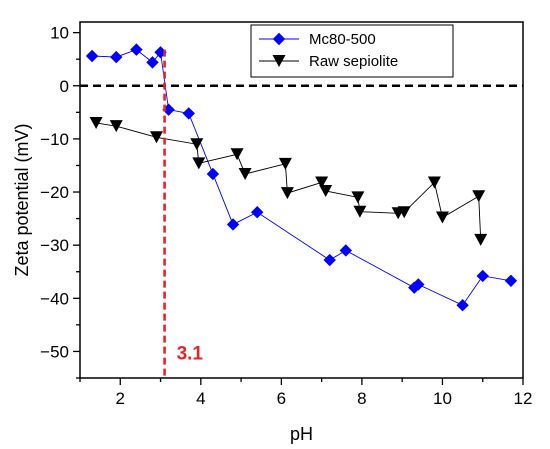 This screenshot has width=550, height=449. What do you see at coordinates (54, 351) in the screenshot?
I see `y-tick-label: −50` at bounding box center [54, 351].